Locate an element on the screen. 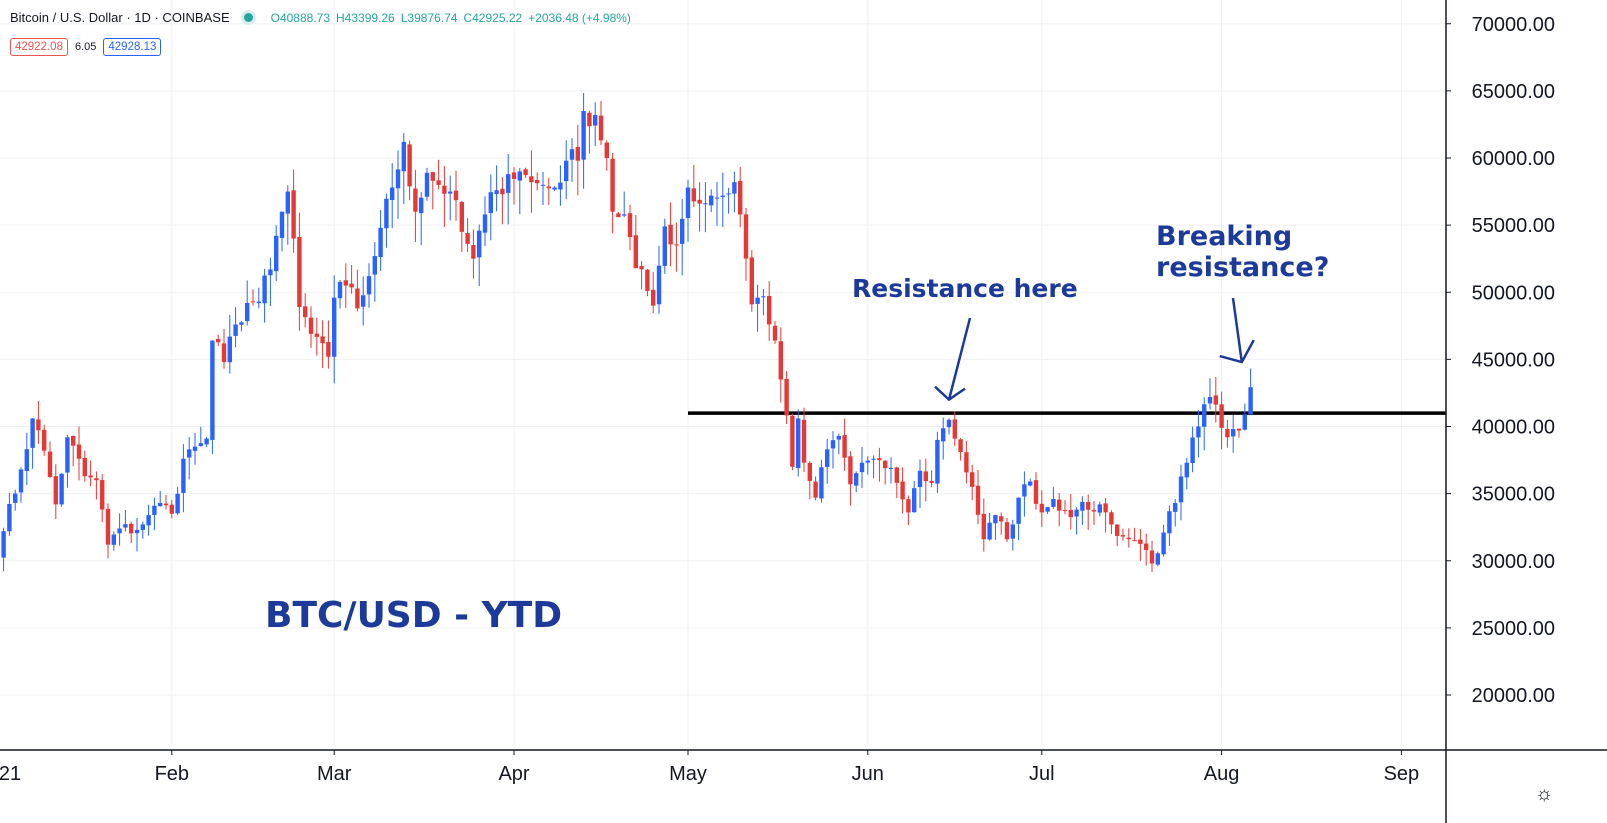 The width and height of the screenshot is (1607, 823). x-tick-label: Jul is located at coordinates (1042, 774).